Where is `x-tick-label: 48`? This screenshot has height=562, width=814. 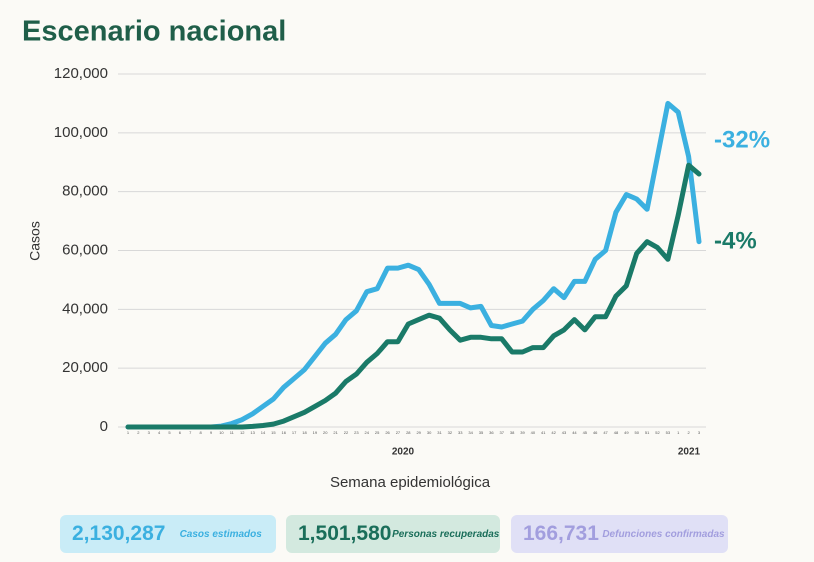
x-tick-label: 48 is located at coordinates (616, 432).